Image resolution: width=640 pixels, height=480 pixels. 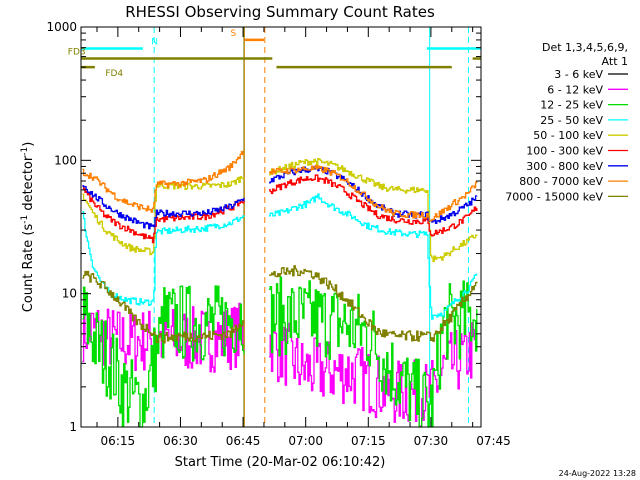 What do you see at coordinates (77, 53) in the screenshot?
I see `flag-label-fd3: FD3` at bounding box center [77, 53].